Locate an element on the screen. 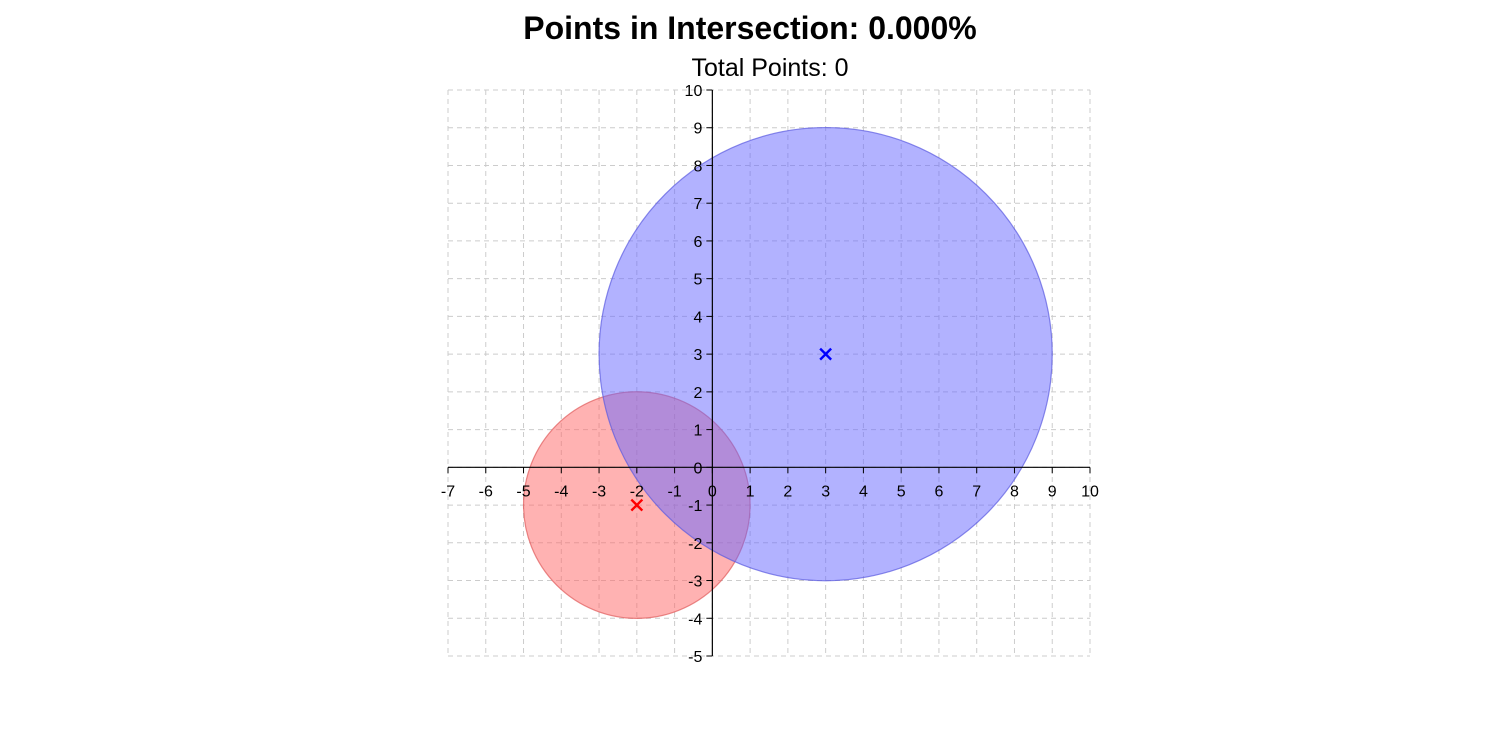 The image size is (1500, 750). x-tick-label: 4 is located at coordinates (863, 491).